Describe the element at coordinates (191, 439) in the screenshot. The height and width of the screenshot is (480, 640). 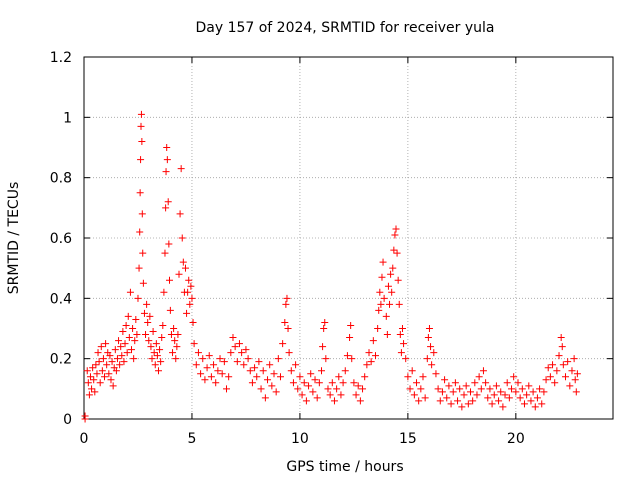
I see `x-tick-label: 5` at that location.